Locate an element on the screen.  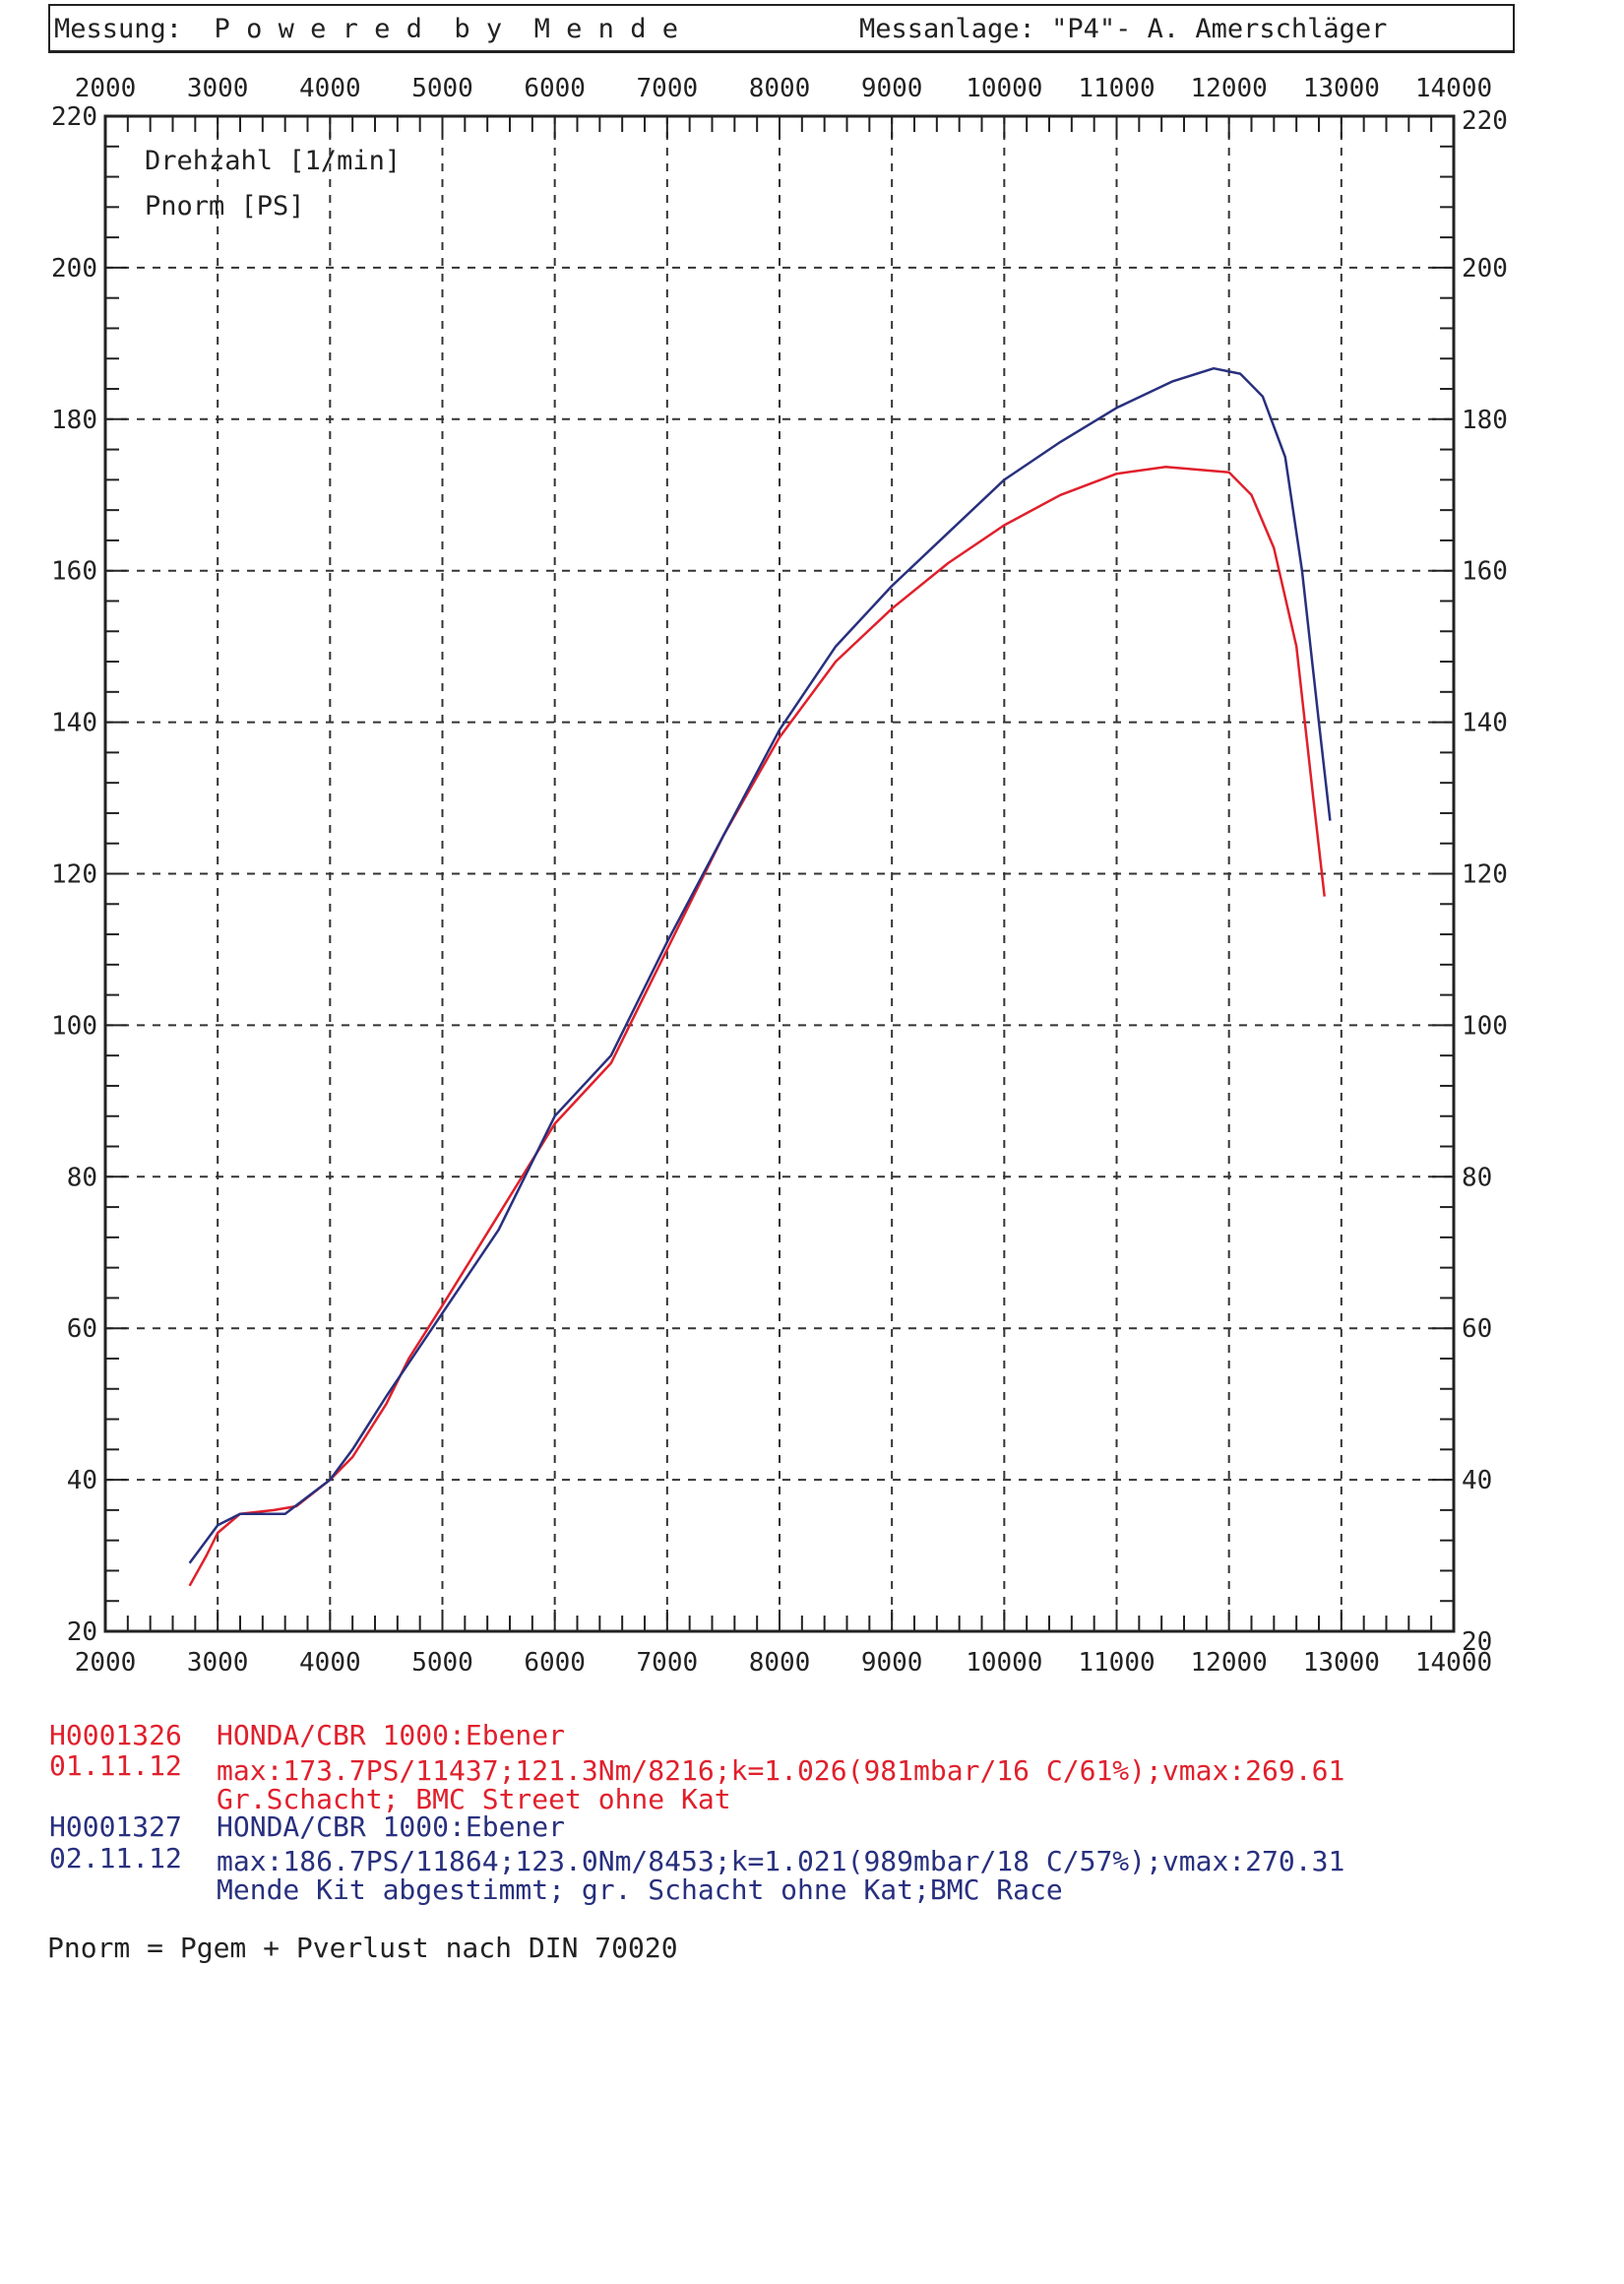
x-tick-label-top: 10000 is located at coordinates (1004, 88).